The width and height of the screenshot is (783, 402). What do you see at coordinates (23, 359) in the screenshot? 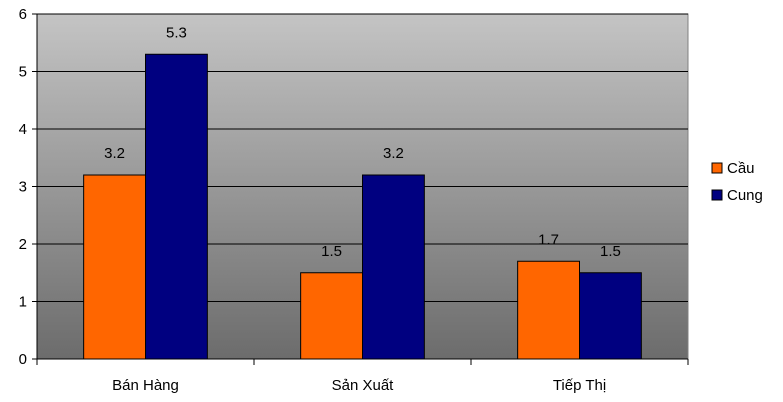
I see `y-tick-label: 0` at bounding box center [23, 359].